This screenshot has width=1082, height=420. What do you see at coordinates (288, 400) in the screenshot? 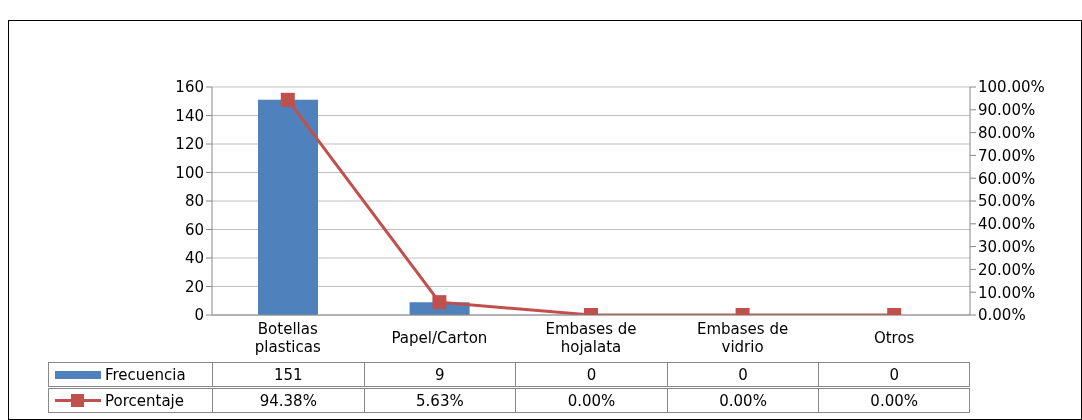
I see `data-label: 94.38%` at bounding box center [288, 400].